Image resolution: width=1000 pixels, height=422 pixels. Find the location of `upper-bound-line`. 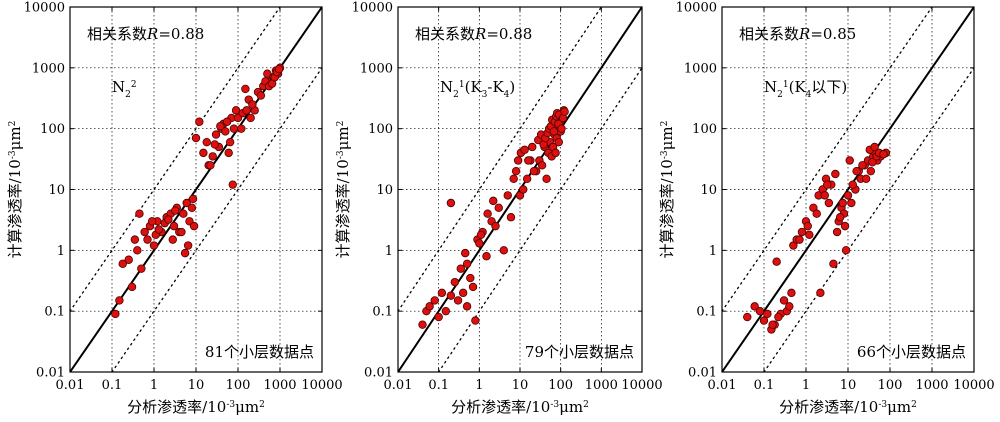

upper-bound-line is located at coordinates (500, 159).